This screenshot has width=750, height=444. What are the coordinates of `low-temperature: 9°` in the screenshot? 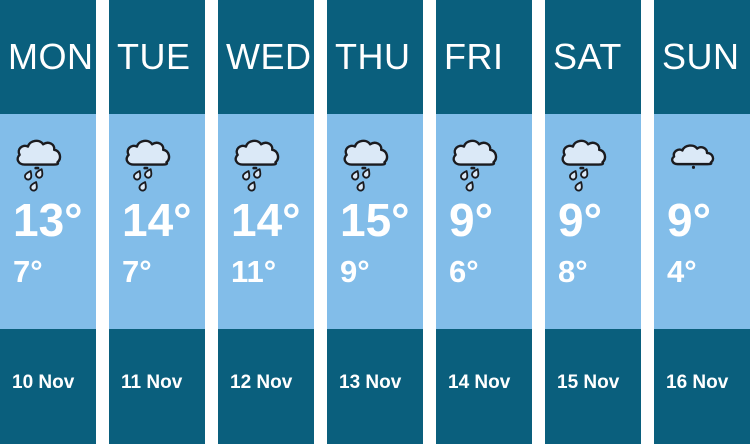 It's located at (355, 271).